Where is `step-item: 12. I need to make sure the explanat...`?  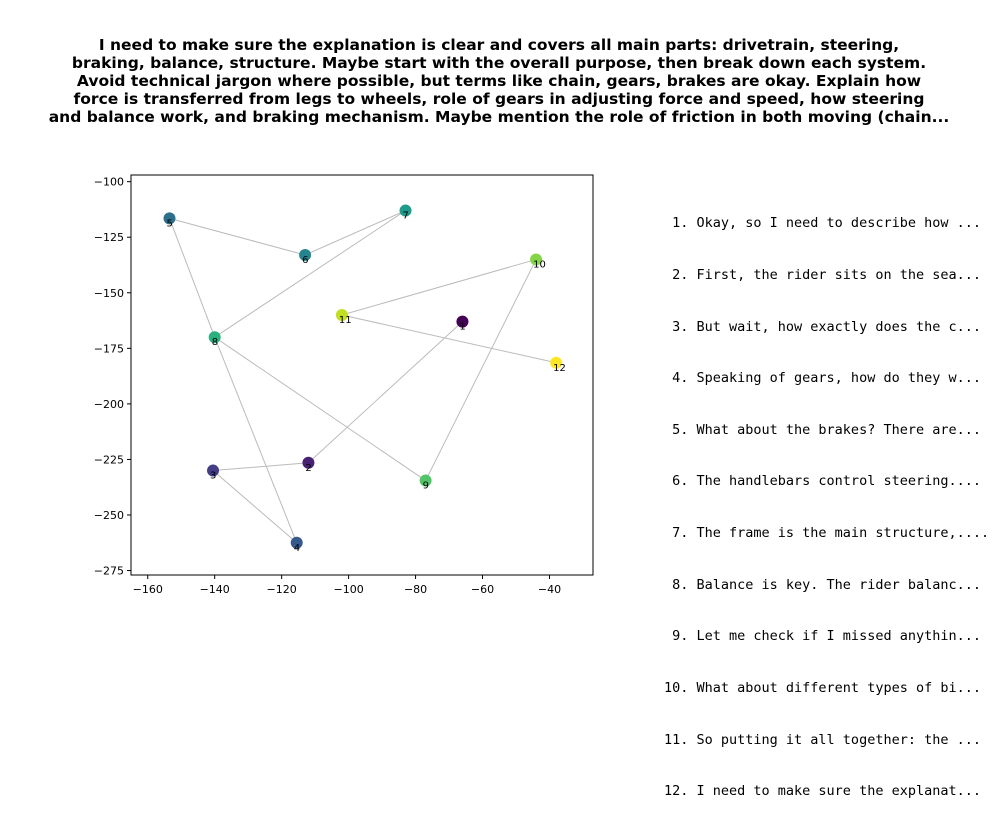 step-item: 12. I need to make sure the explanat... is located at coordinates (822, 791).